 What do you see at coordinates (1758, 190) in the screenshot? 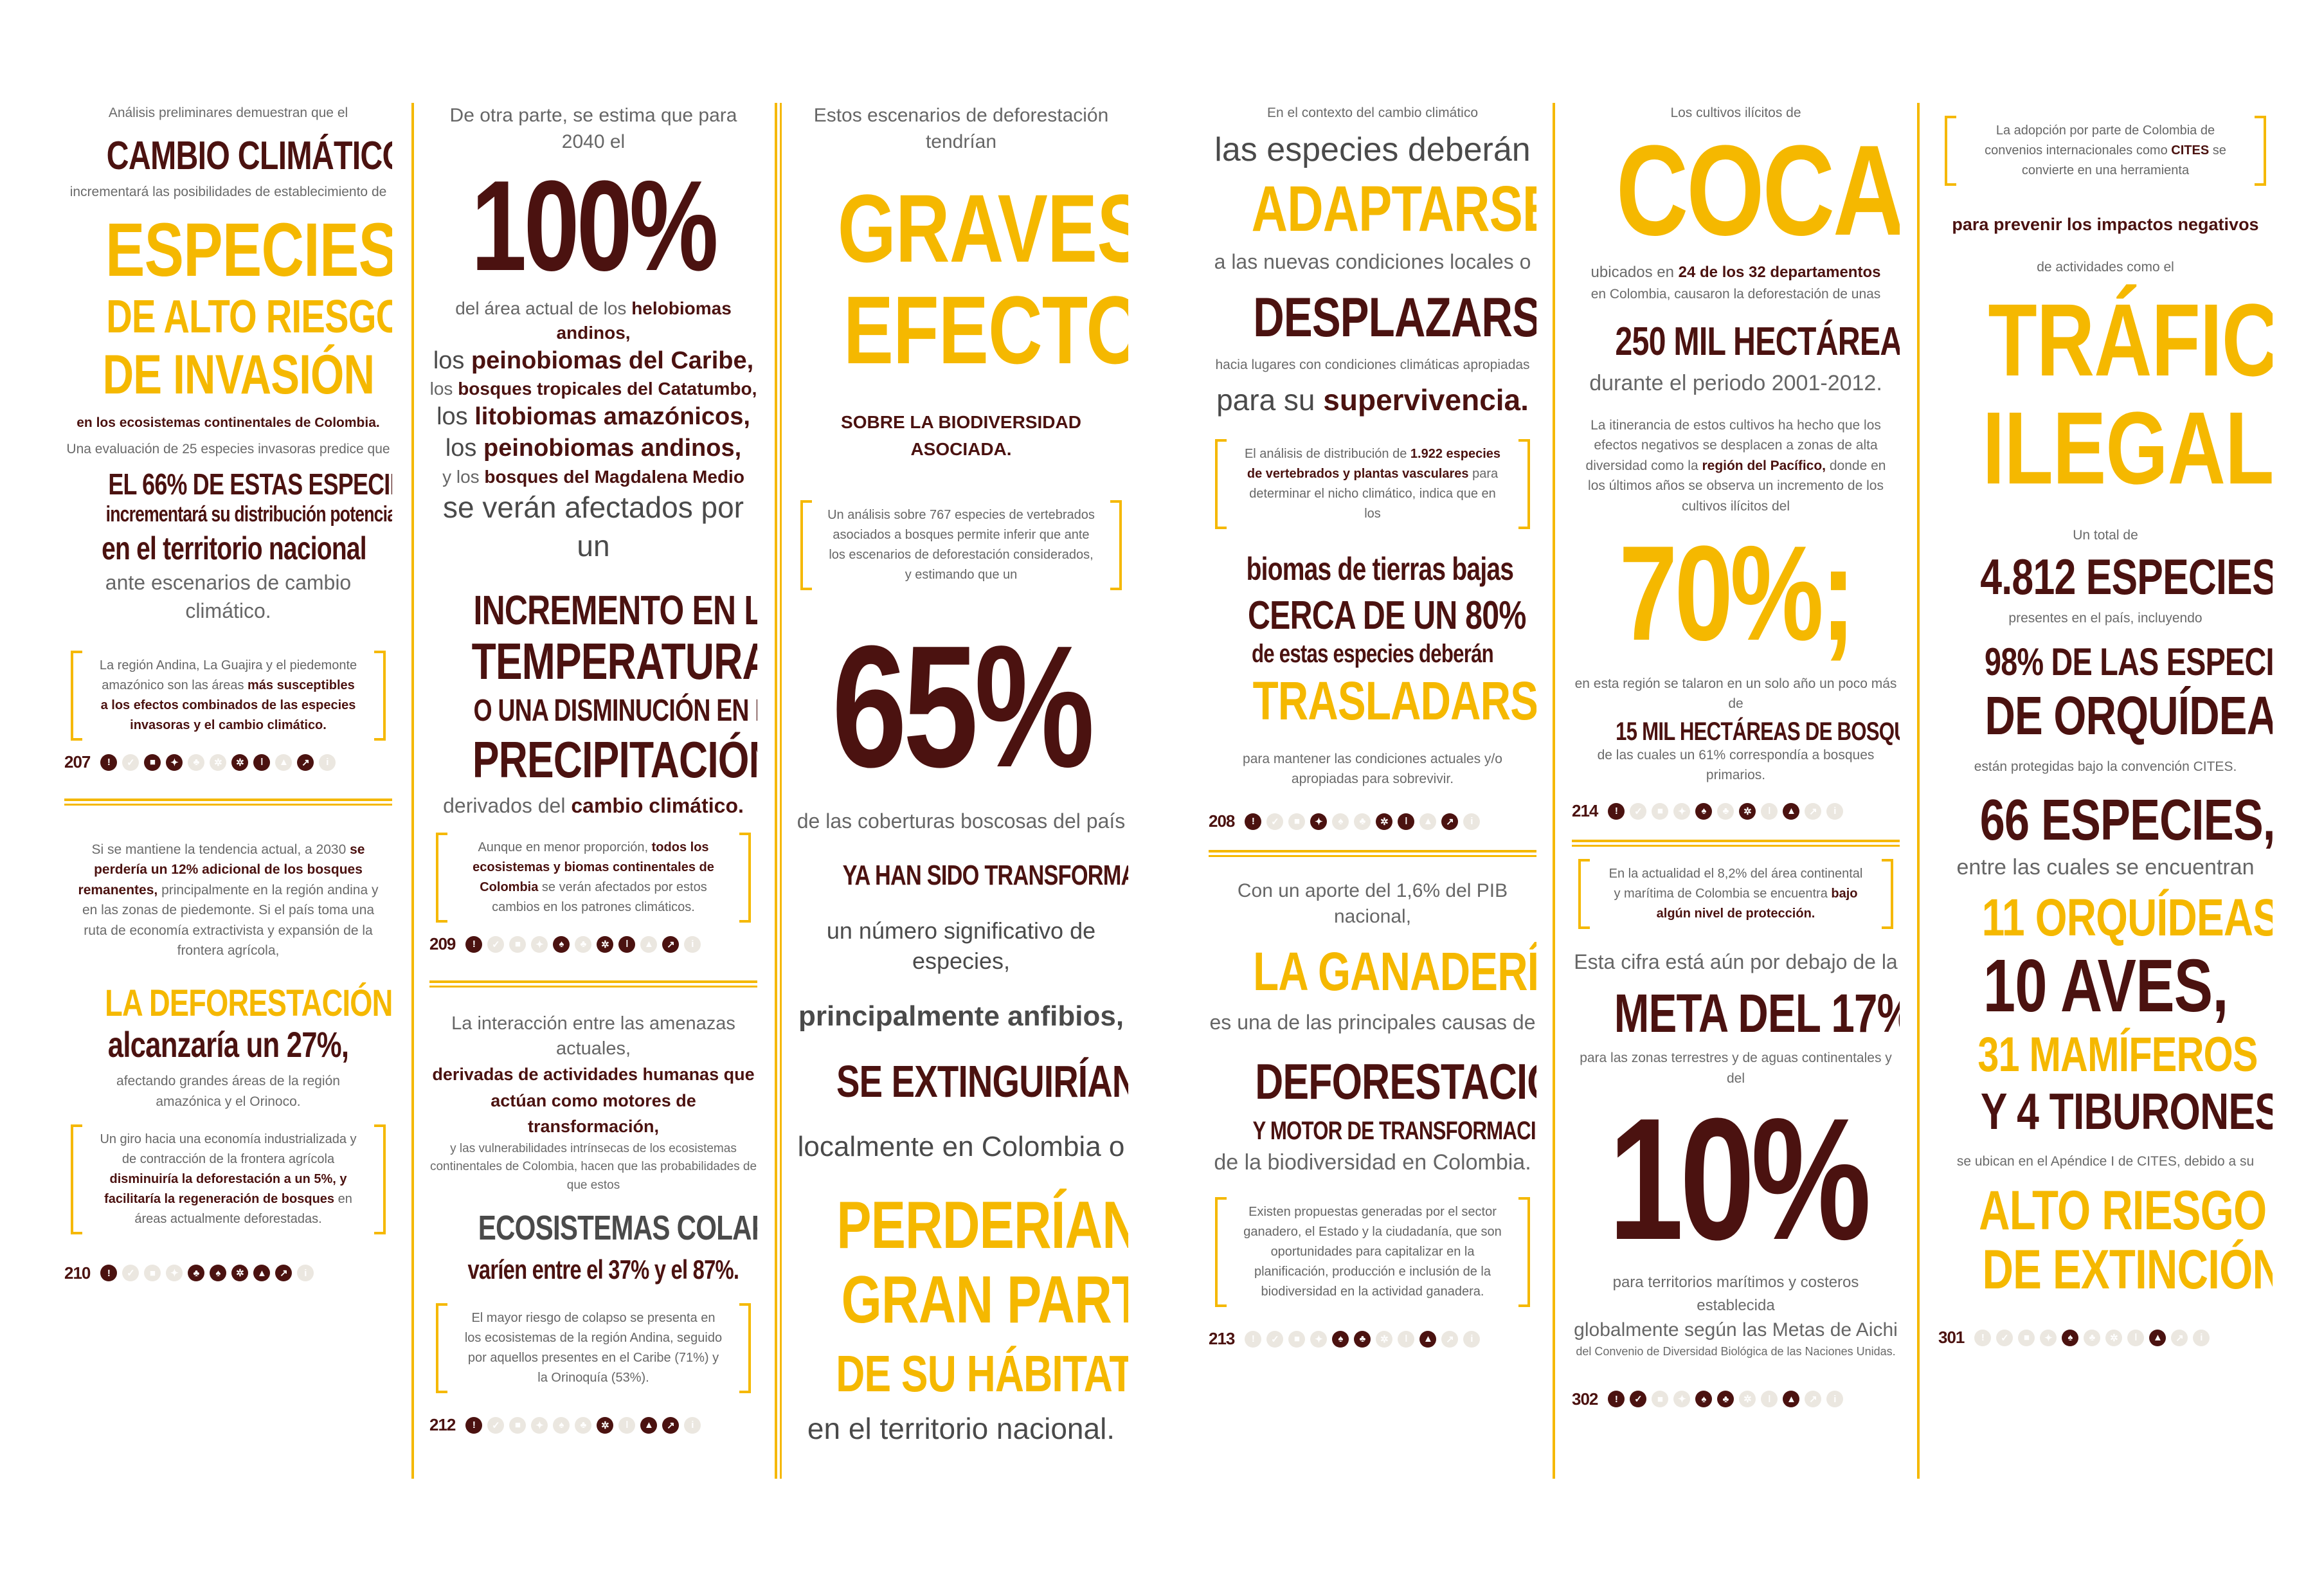
I see `heading-coca: COCA,` at bounding box center [1758, 190].